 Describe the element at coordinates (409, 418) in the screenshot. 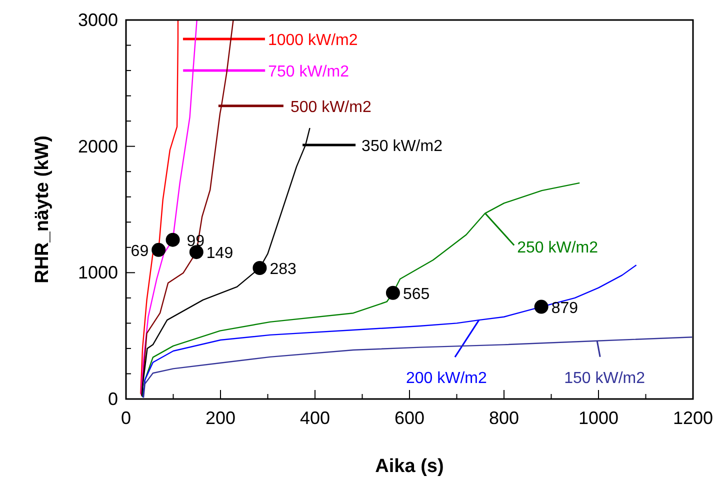

I see `x-tick-label: 600` at that location.